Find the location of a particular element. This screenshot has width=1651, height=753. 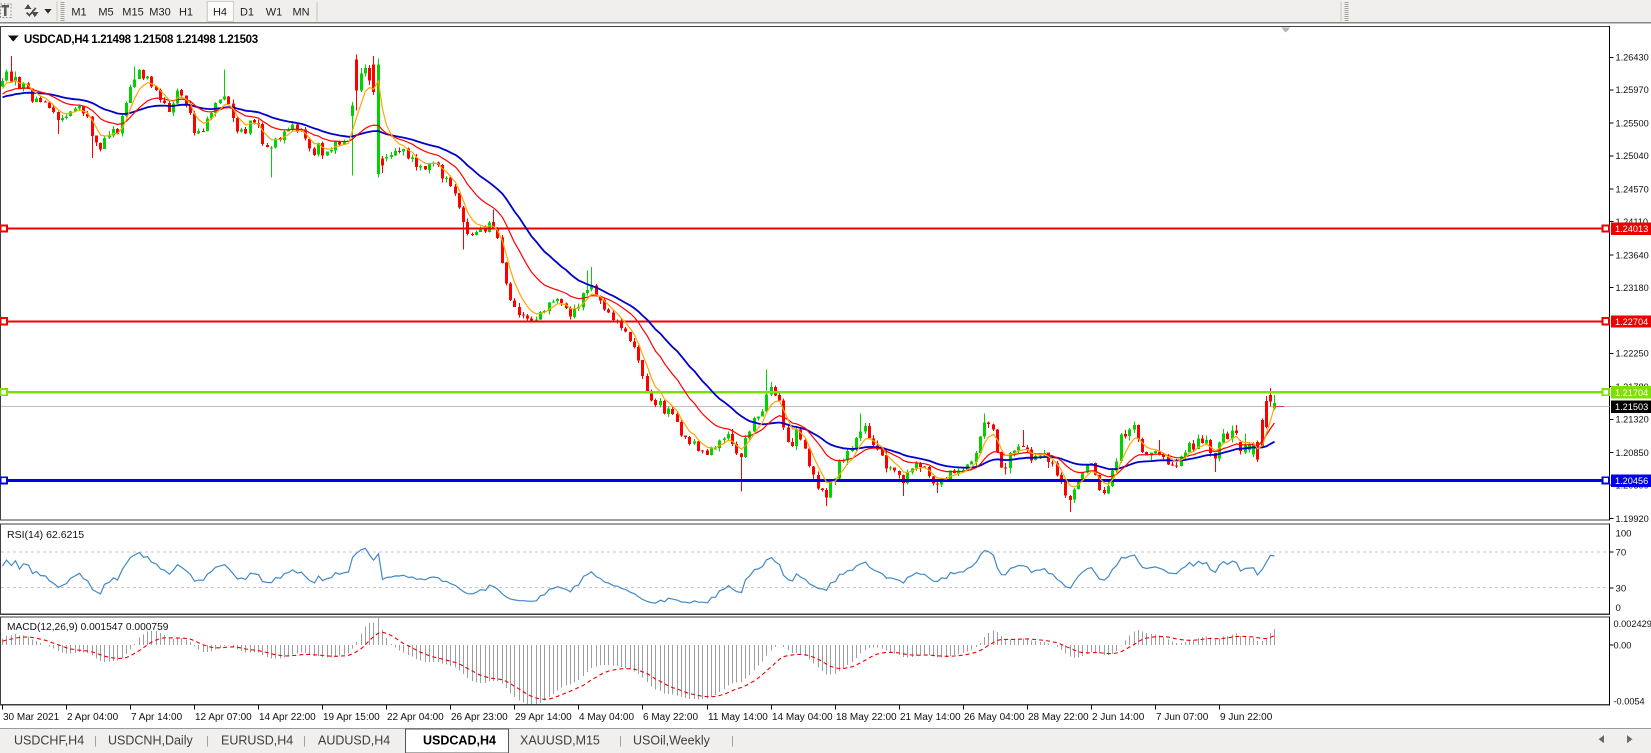

svg-text: AUDUSD,H4 is located at coordinates (354, 741).